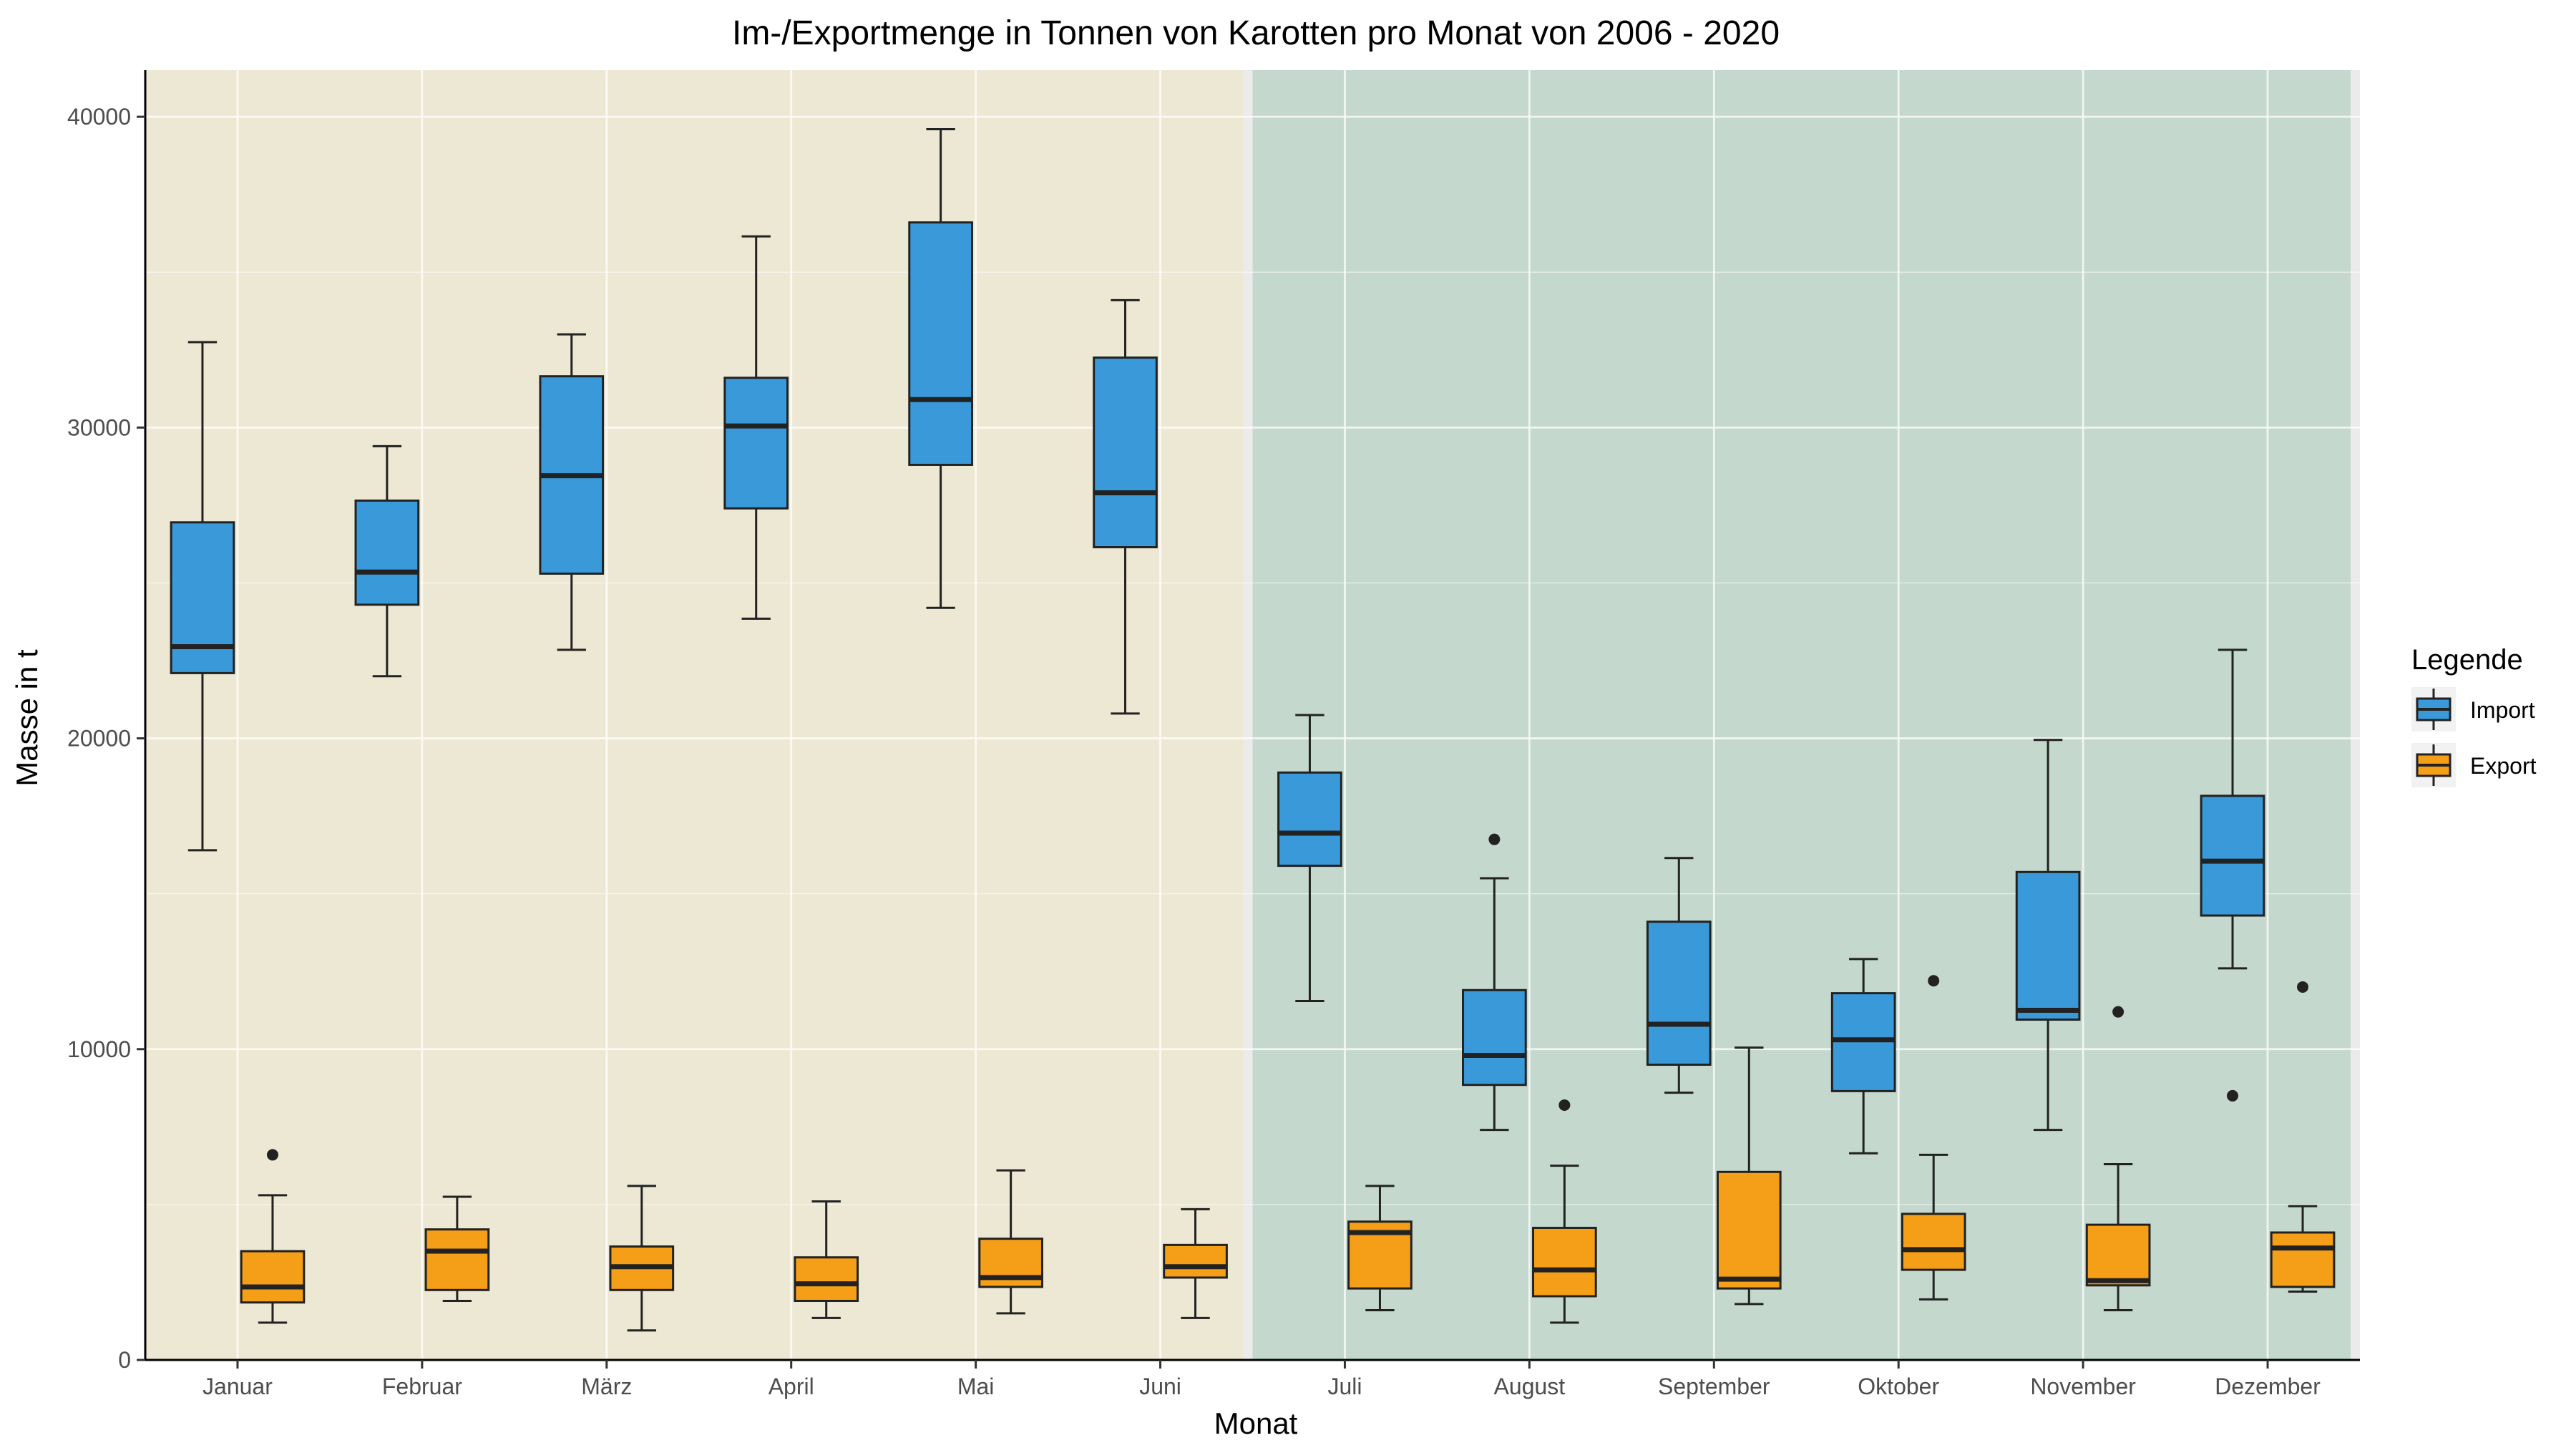  I want to click on export-box-märz, so click(642, 1258).